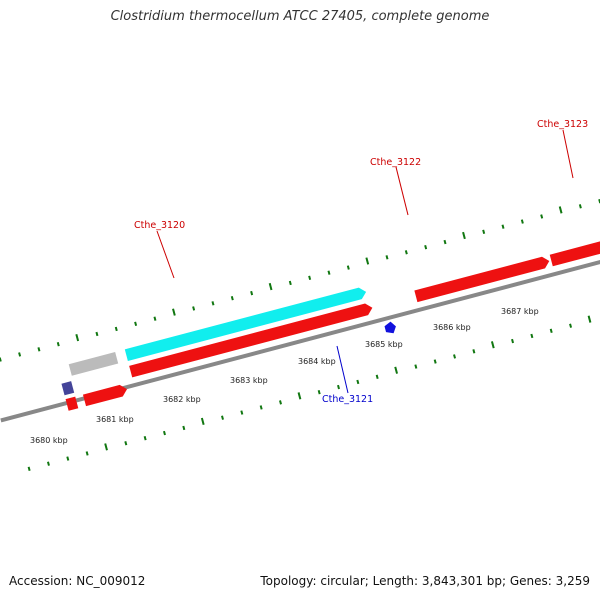 The width and height of the screenshot is (600, 600). Describe the element at coordinates (452, 327) in the screenshot. I see `scale-label: 3686 kbp` at that location.